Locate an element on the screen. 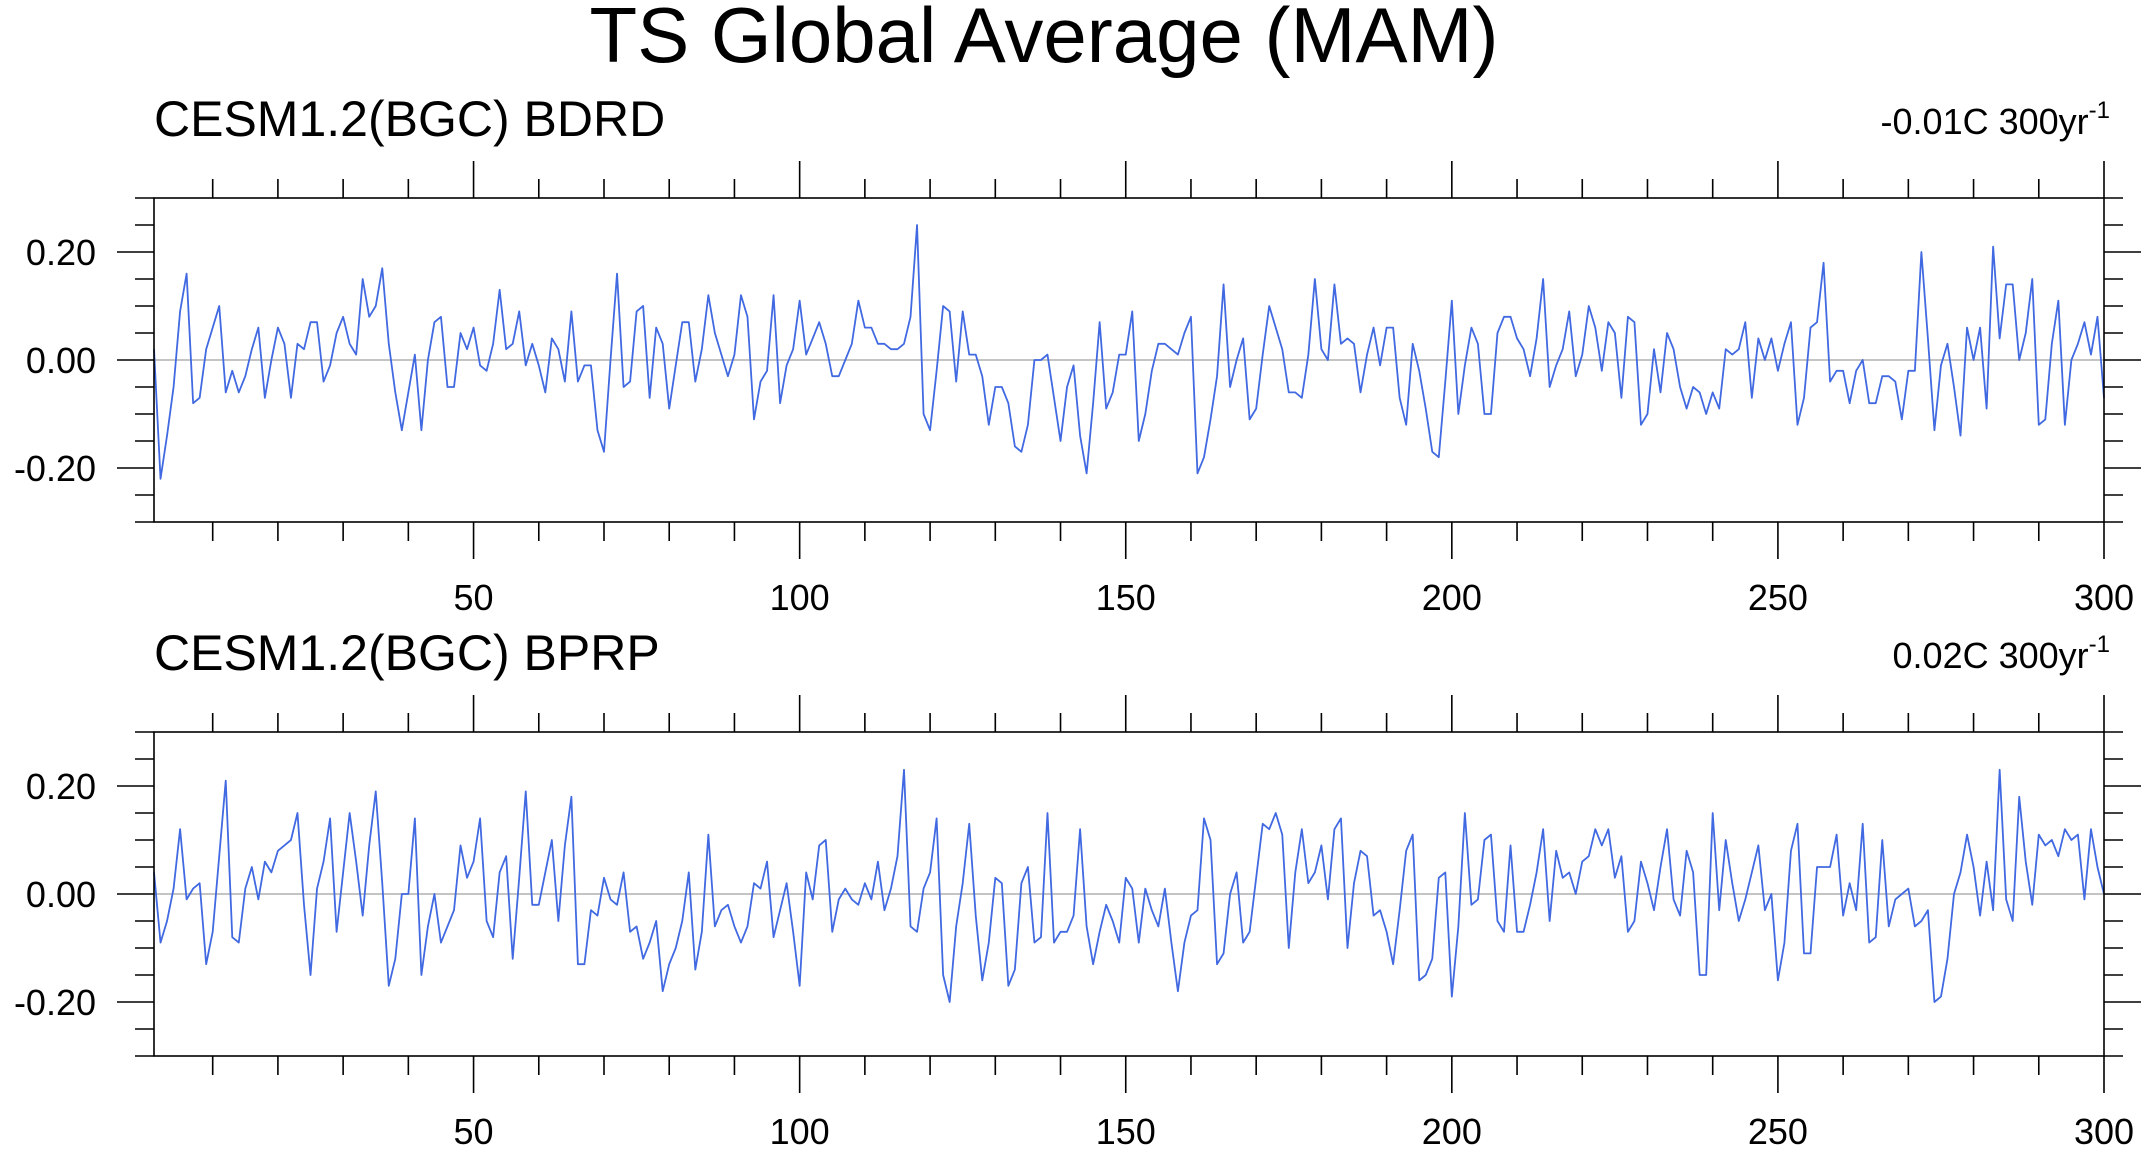 This screenshot has height=1157, width=2152. panel-title: CESM1.2(BGC) BDRD is located at coordinates (409, 119).